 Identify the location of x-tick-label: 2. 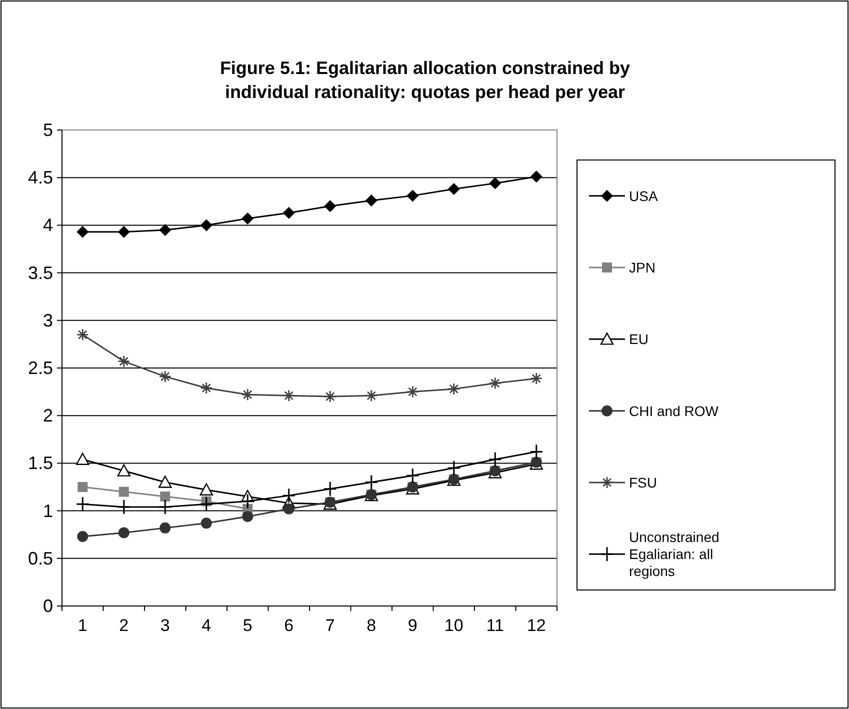
(124, 625).